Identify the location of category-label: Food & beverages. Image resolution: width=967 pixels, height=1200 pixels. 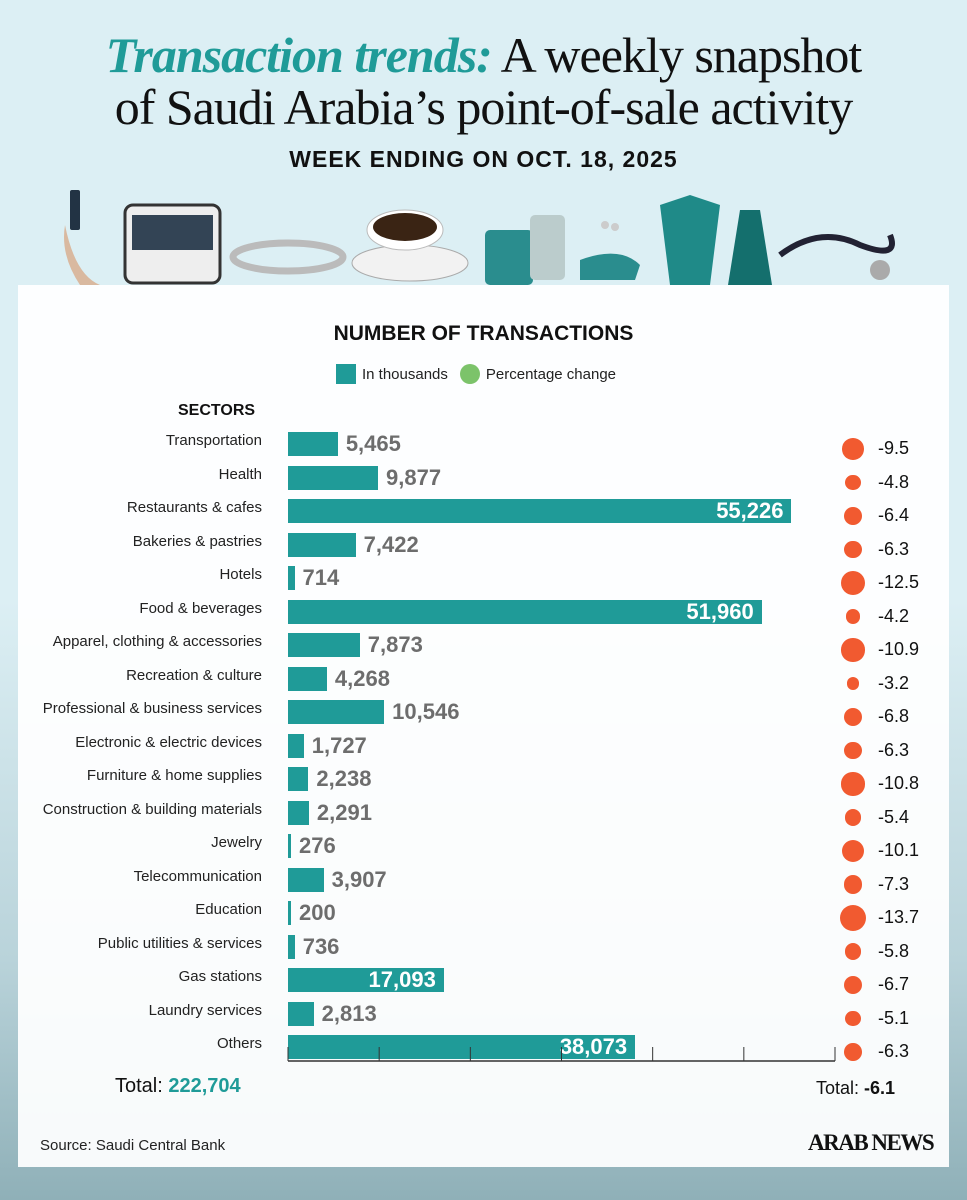
(200, 608).